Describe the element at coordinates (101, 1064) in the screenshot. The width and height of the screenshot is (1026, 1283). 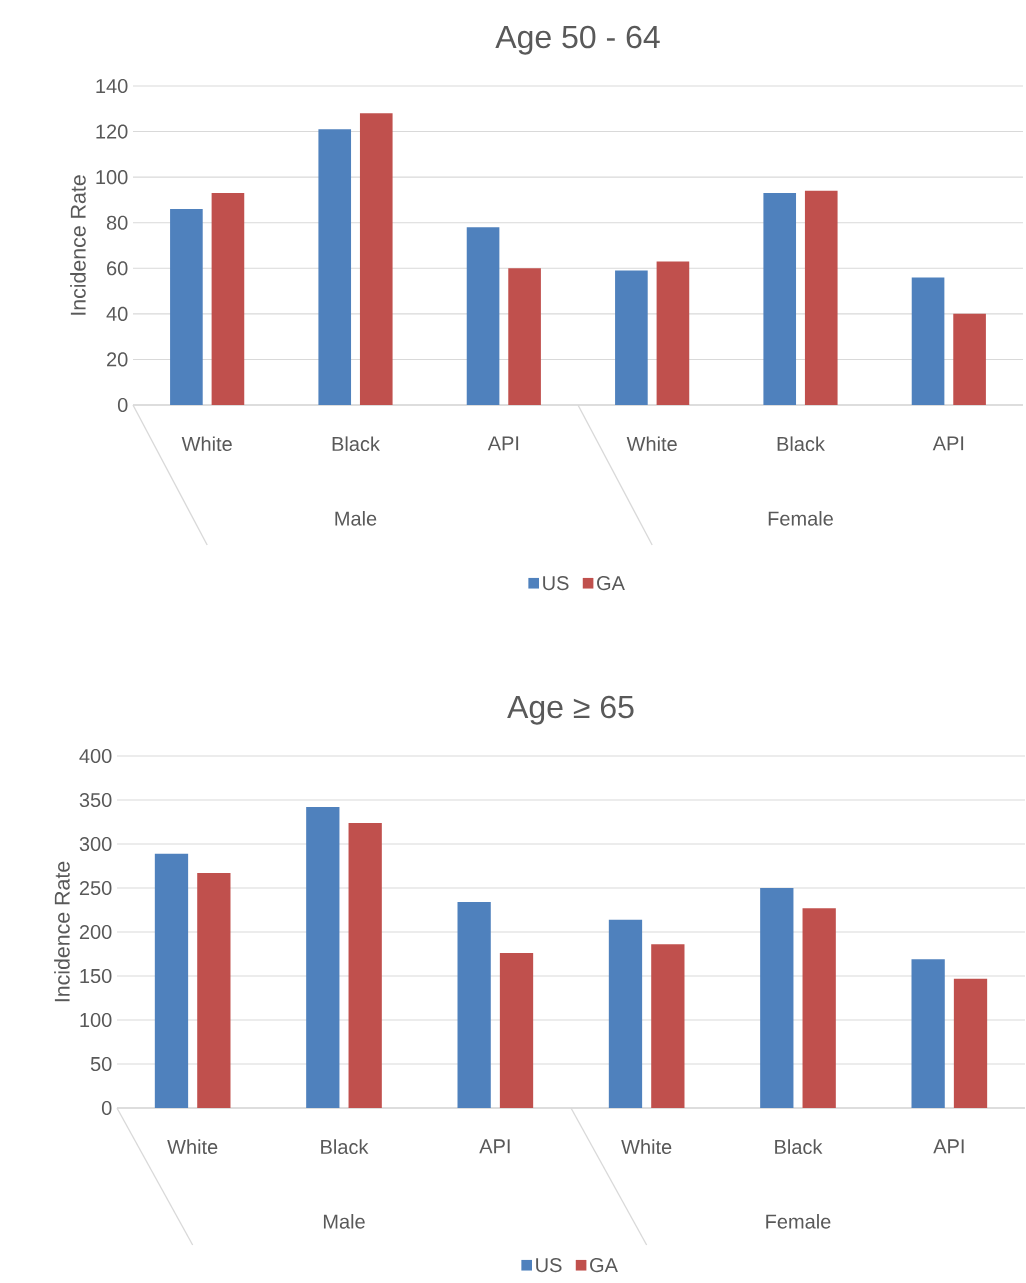
I see `y-tick-label: 50` at that location.